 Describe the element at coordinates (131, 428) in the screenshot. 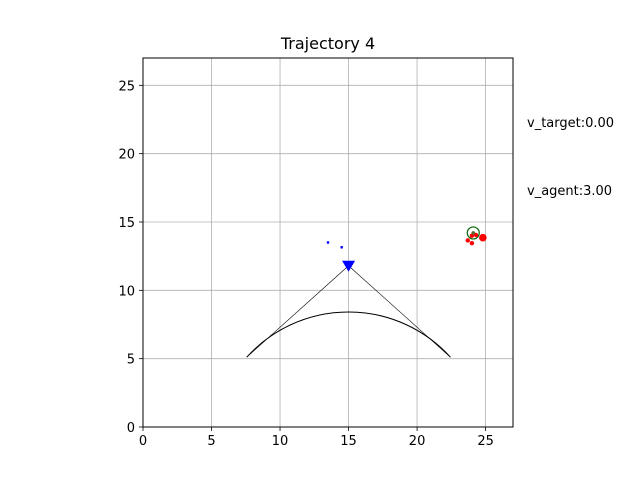

I see `y-tick-label: 0` at that location.